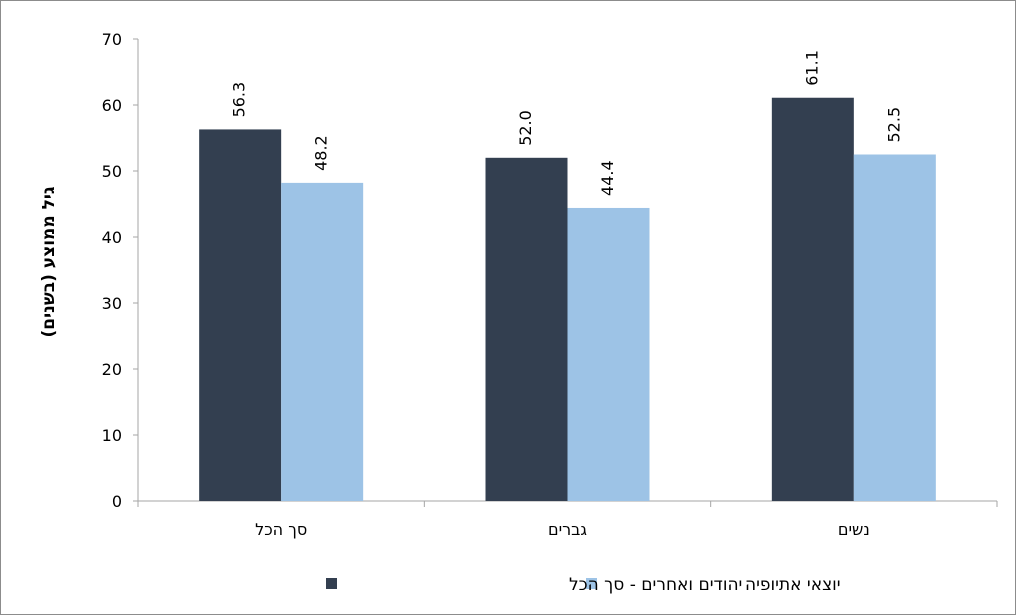 Image resolution: width=1016 pixels, height=615 pixels. What do you see at coordinates (854, 529) in the screenshot?
I see `category-label: נשים` at bounding box center [854, 529].